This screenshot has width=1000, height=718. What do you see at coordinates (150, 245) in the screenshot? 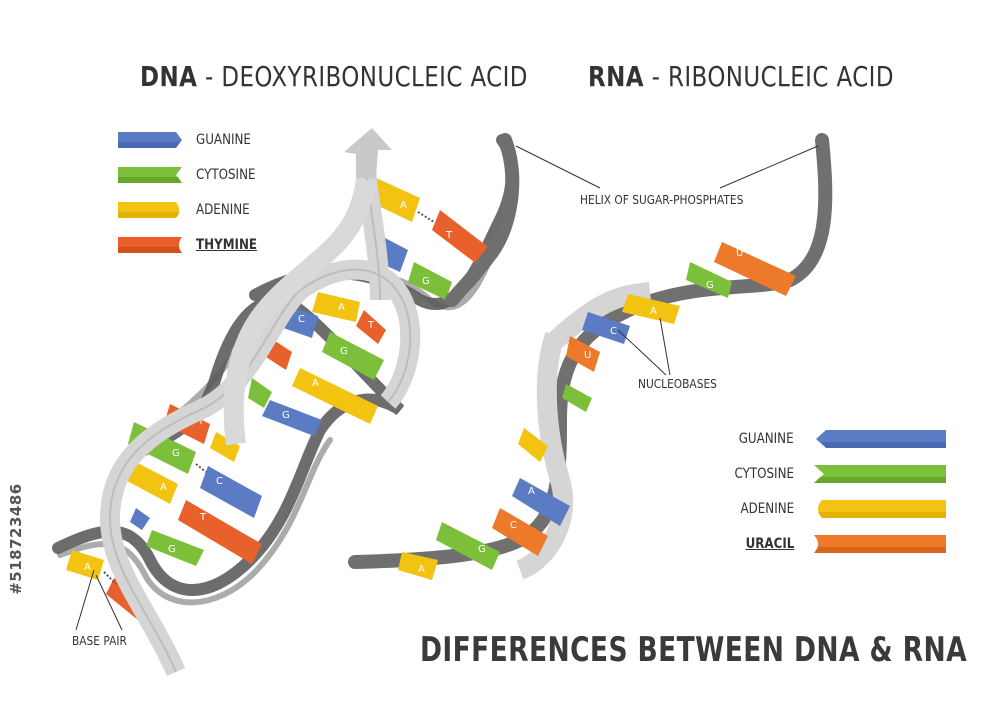
I see `thymine-swatch-icon` at bounding box center [150, 245].